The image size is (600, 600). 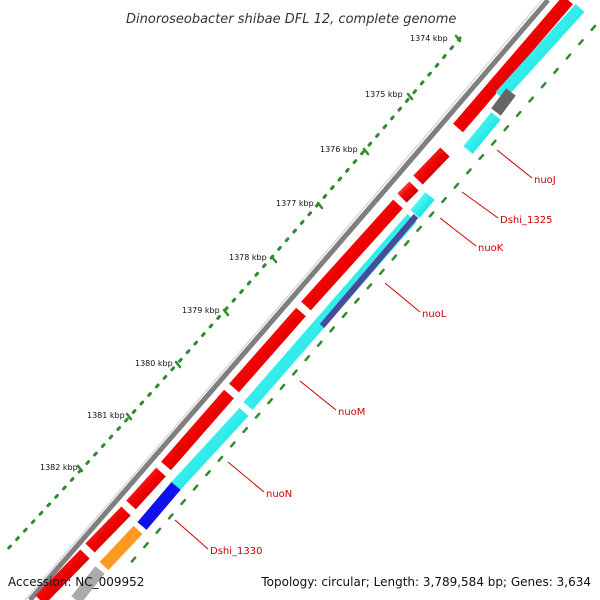 I want to click on gray-feature, so click(x=503, y=102).